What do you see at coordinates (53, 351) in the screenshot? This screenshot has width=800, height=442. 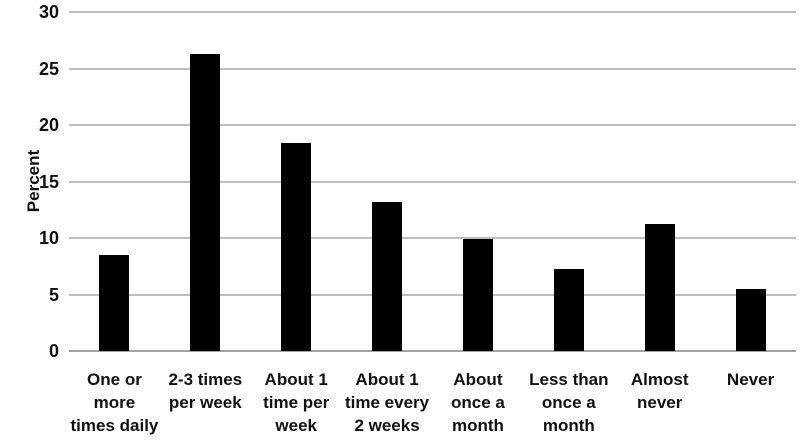 I see `y-tick-label: 0` at bounding box center [53, 351].